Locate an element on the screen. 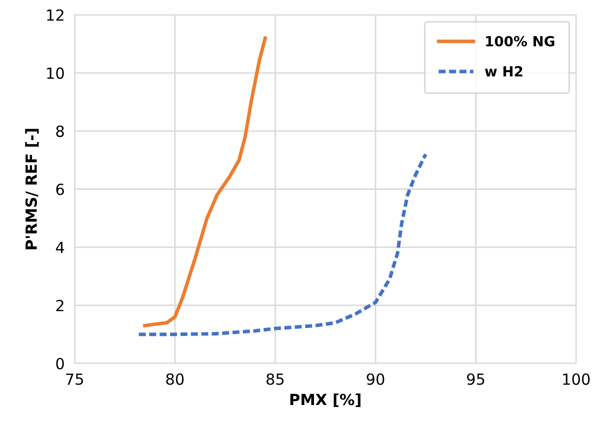 The width and height of the screenshot is (597, 425). y-tick-label: 4 is located at coordinates (60, 248).